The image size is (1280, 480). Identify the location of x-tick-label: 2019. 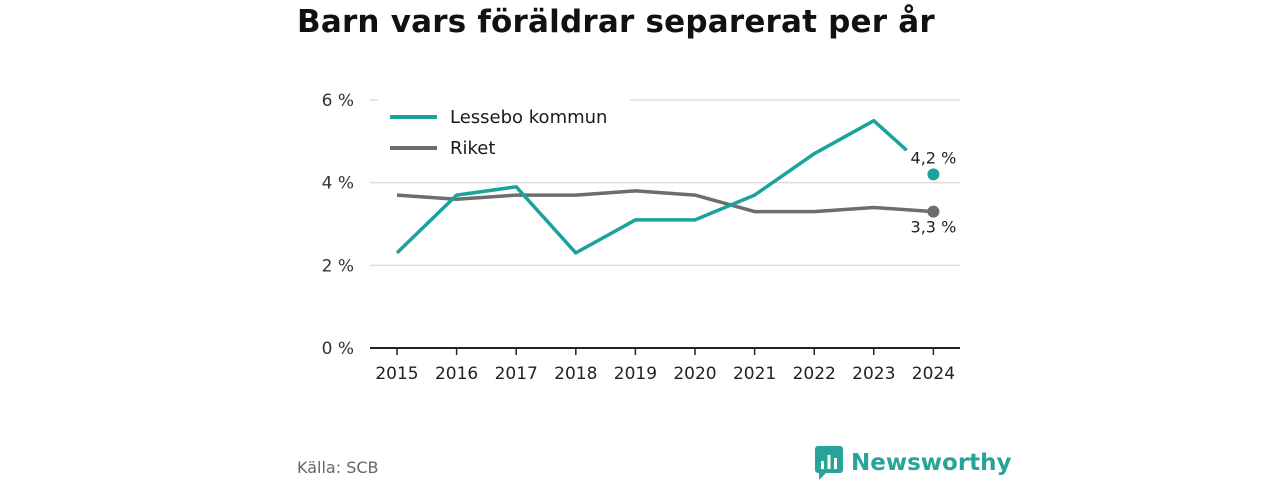
(635, 374).